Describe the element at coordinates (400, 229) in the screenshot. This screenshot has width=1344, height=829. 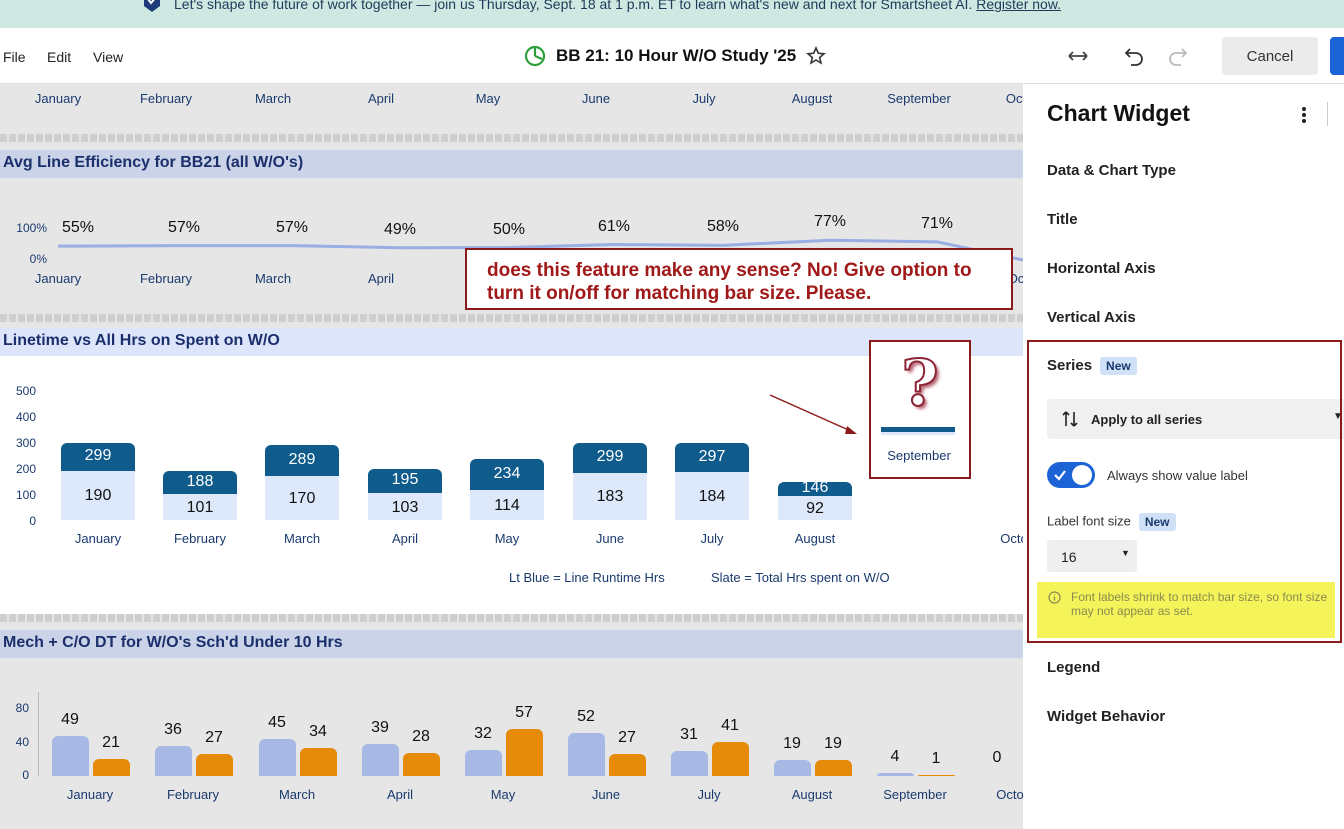
I see `value-label: 49%` at that location.